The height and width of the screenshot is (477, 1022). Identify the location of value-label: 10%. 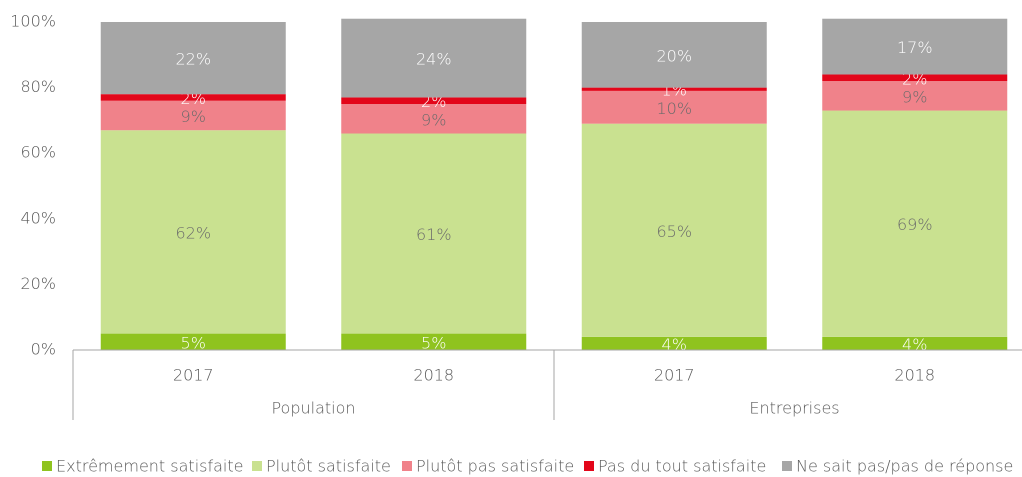
(674, 108).